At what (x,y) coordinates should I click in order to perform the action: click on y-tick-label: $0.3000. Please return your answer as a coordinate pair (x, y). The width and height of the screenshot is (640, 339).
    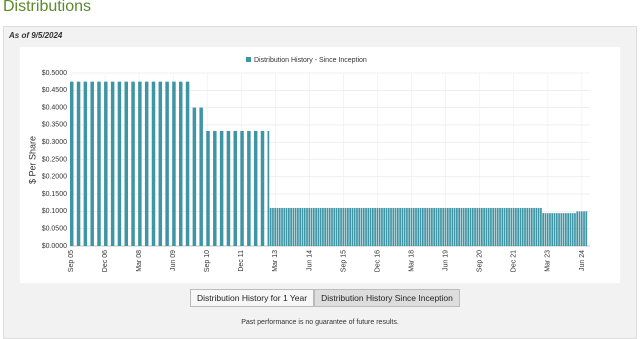
    Looking at the image, I should click on (54, 142).